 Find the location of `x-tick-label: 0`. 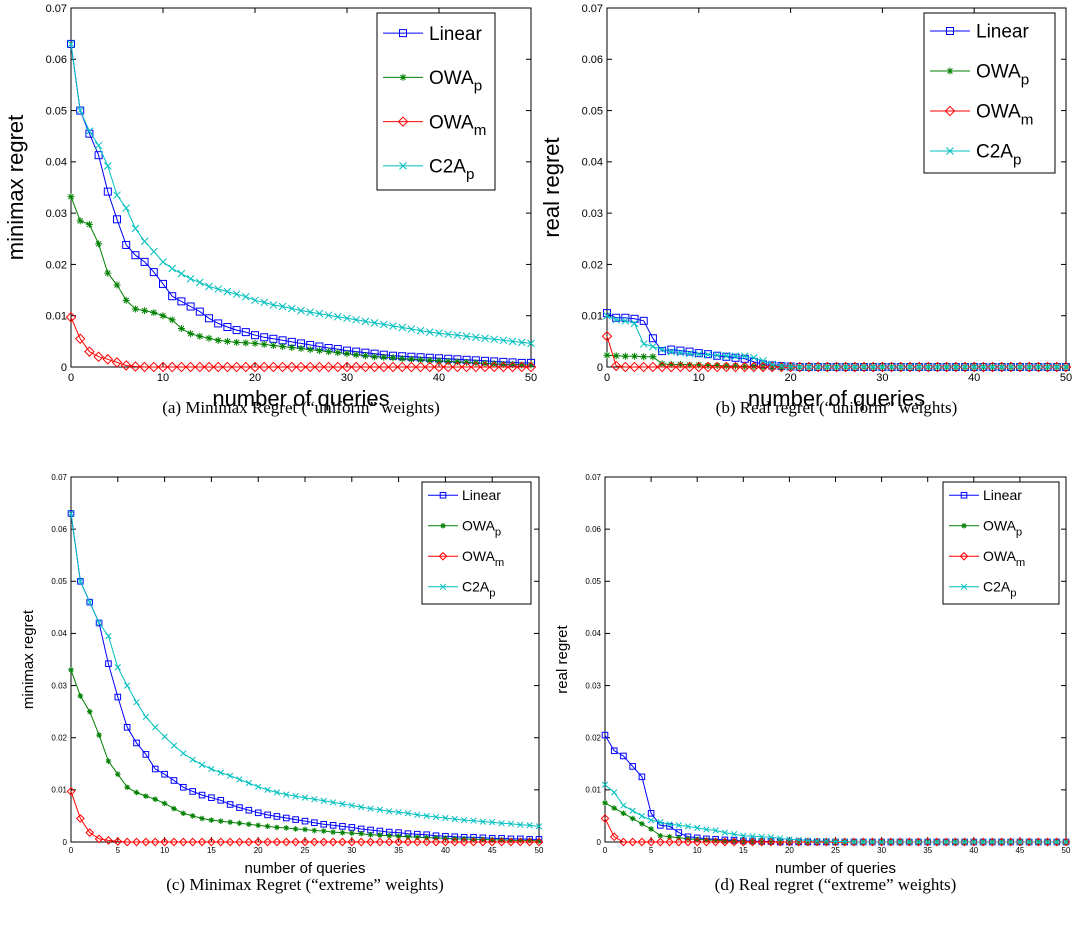

x-tick-label: 0 is located at coordinates (605, 850).